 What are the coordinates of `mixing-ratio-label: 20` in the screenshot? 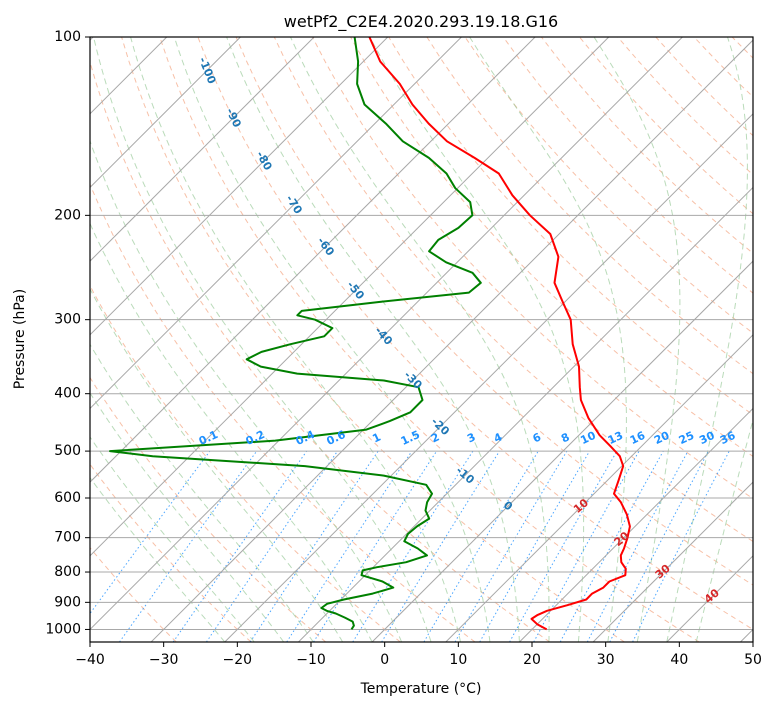 It's located at (662, 438).